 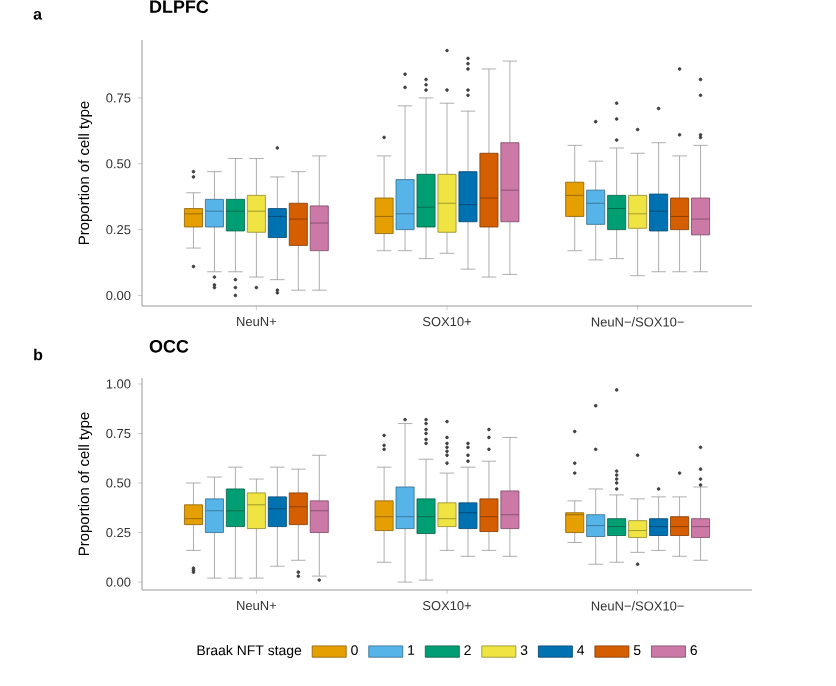 I want to click on chart-title: OCC, so click(x=169, y=346).